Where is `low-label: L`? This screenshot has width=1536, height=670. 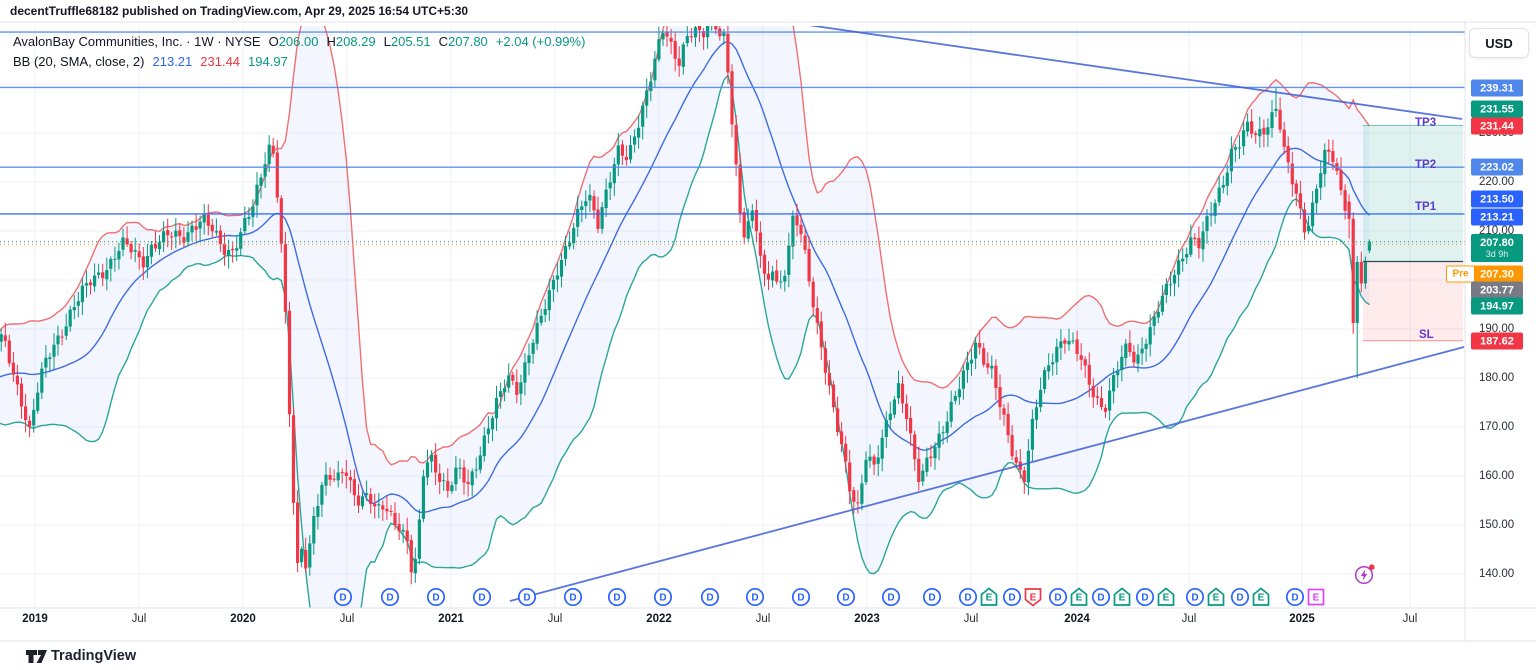 low-label: L is located at coordinates (387, 41).